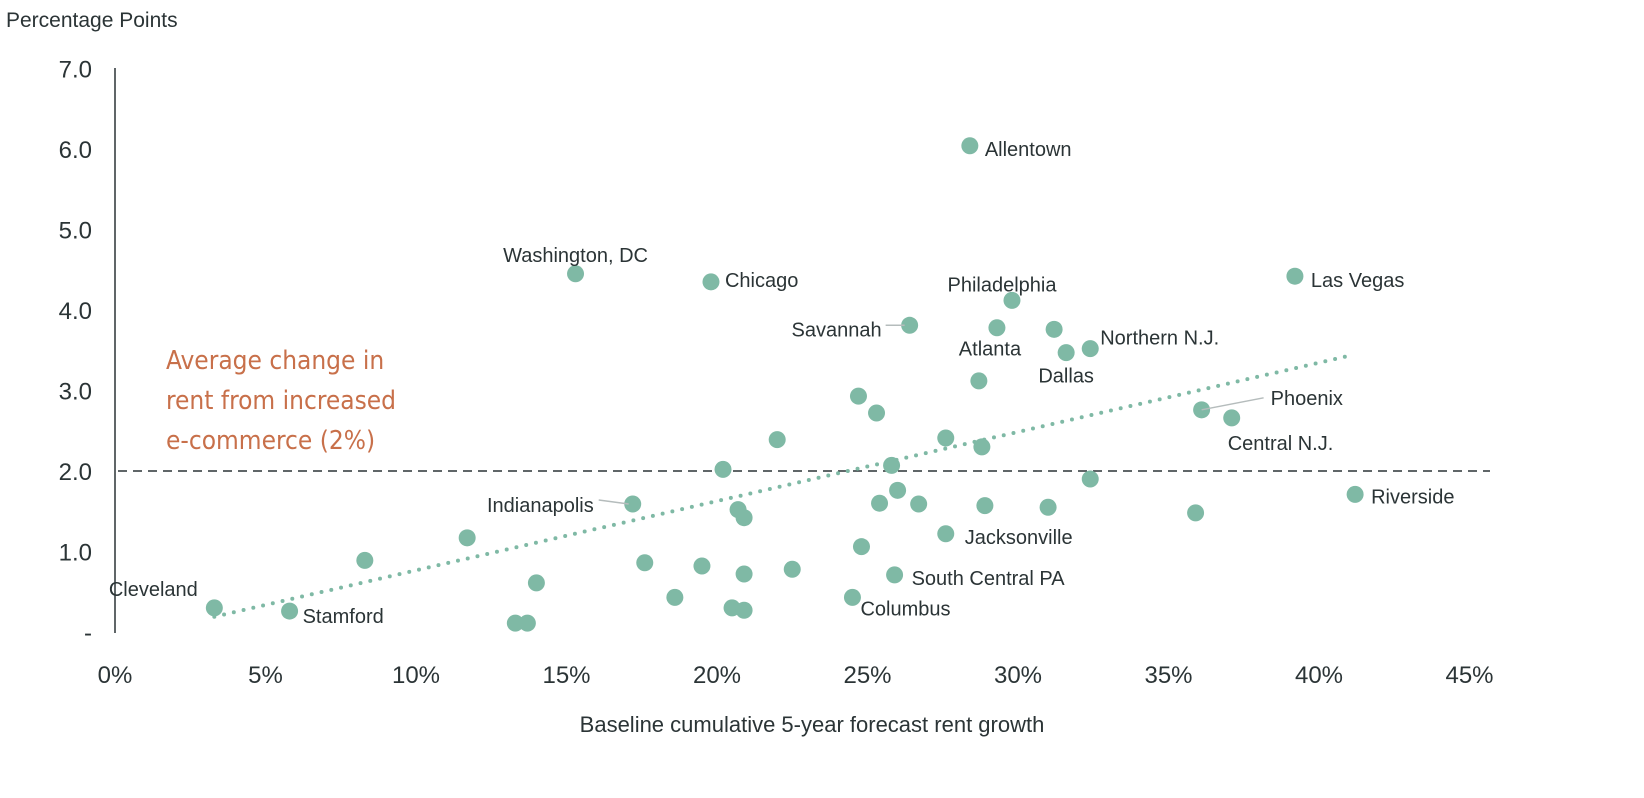  What do you see at coordinates (153, 590) in the screenshot?
I see `point-label: Cleveland` at bounding box center [153, 590].